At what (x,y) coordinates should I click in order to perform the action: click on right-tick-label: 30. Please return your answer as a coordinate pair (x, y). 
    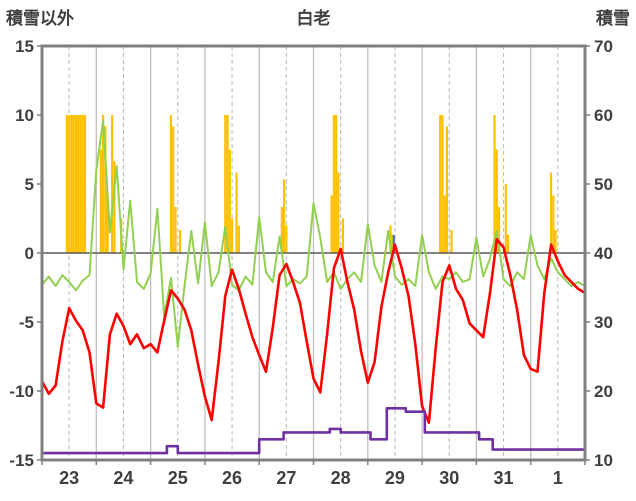
    Looking at the image, I should click on (603, 322).